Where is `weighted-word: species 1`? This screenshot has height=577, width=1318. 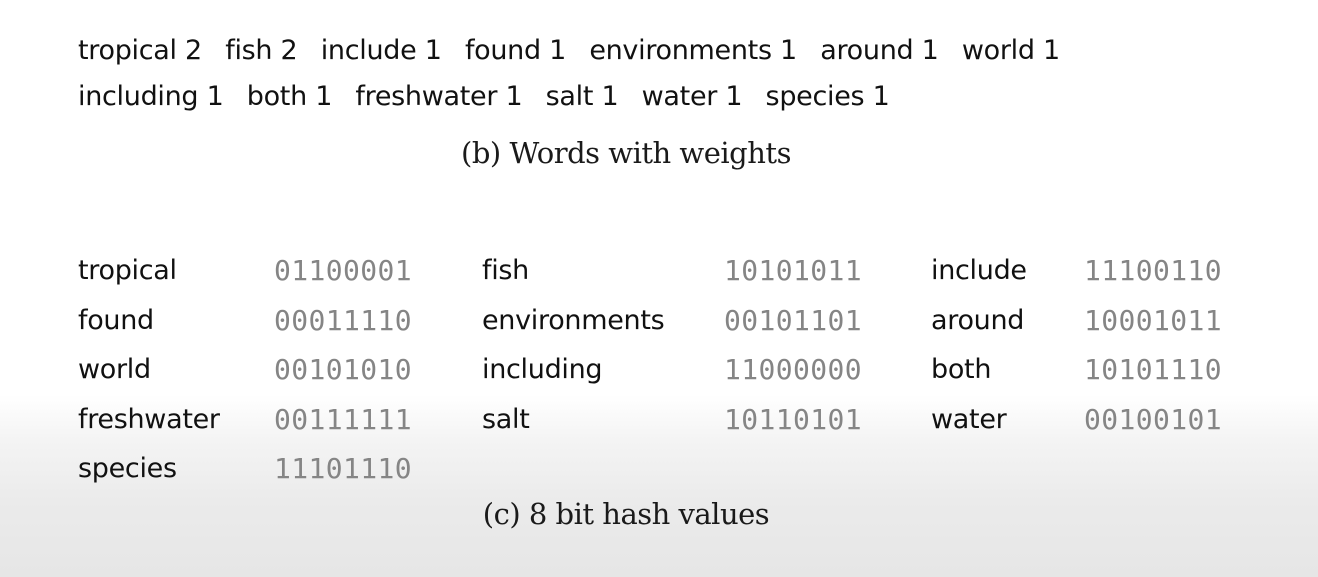 weighted-word: species 1 is located at coordinates (828, 96).